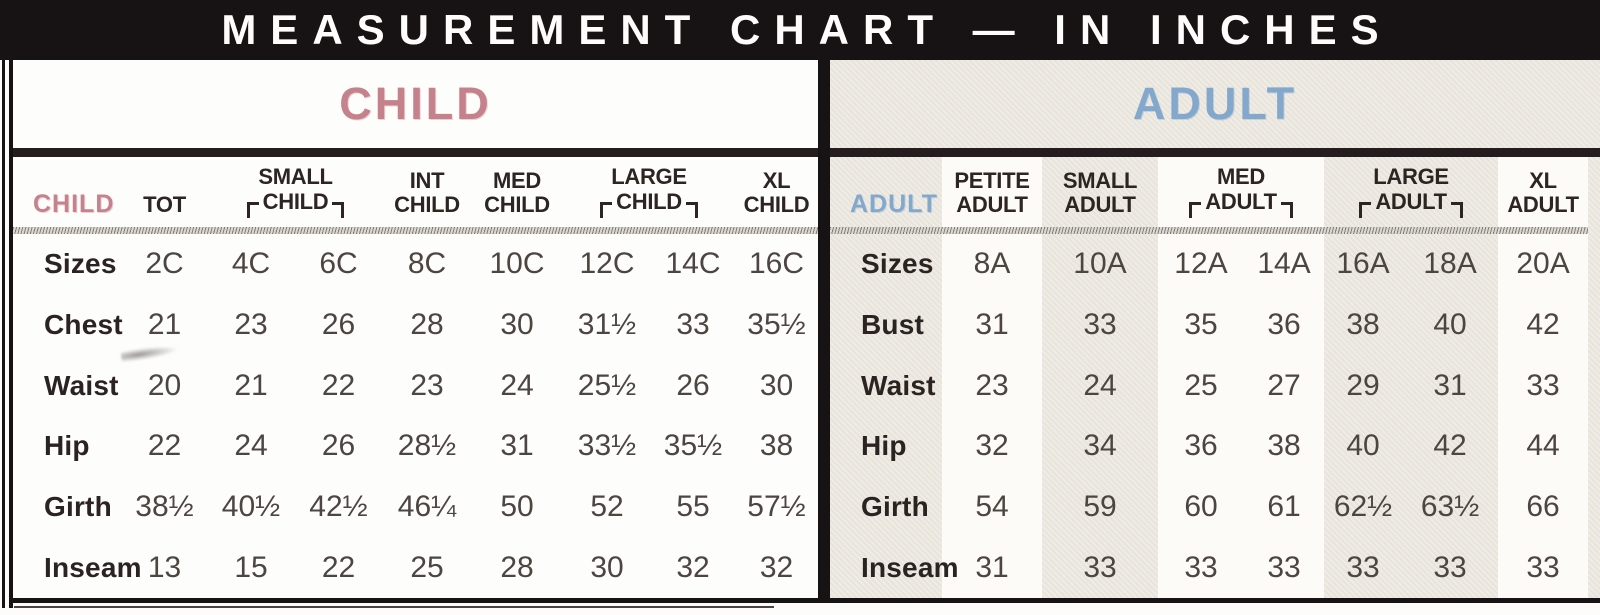 The image size is (1600, 615). Describe the element at coordinates (607, 324) in the screenshot. I see `value-cell: 31½` at that location.